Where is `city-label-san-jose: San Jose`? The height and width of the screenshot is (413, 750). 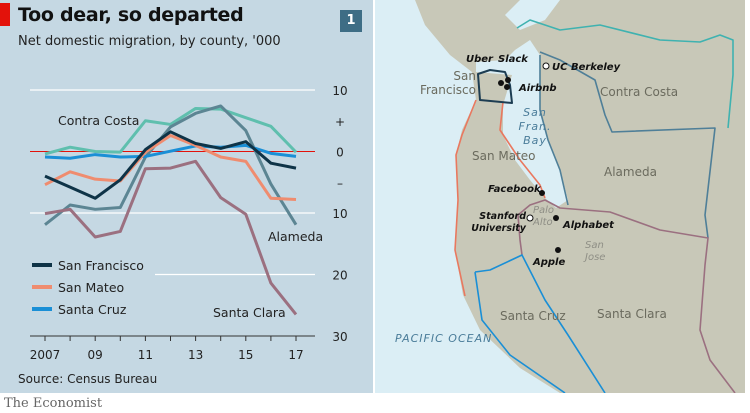 city-label-san-jose: San Jose is located at coordinates (595, 251).